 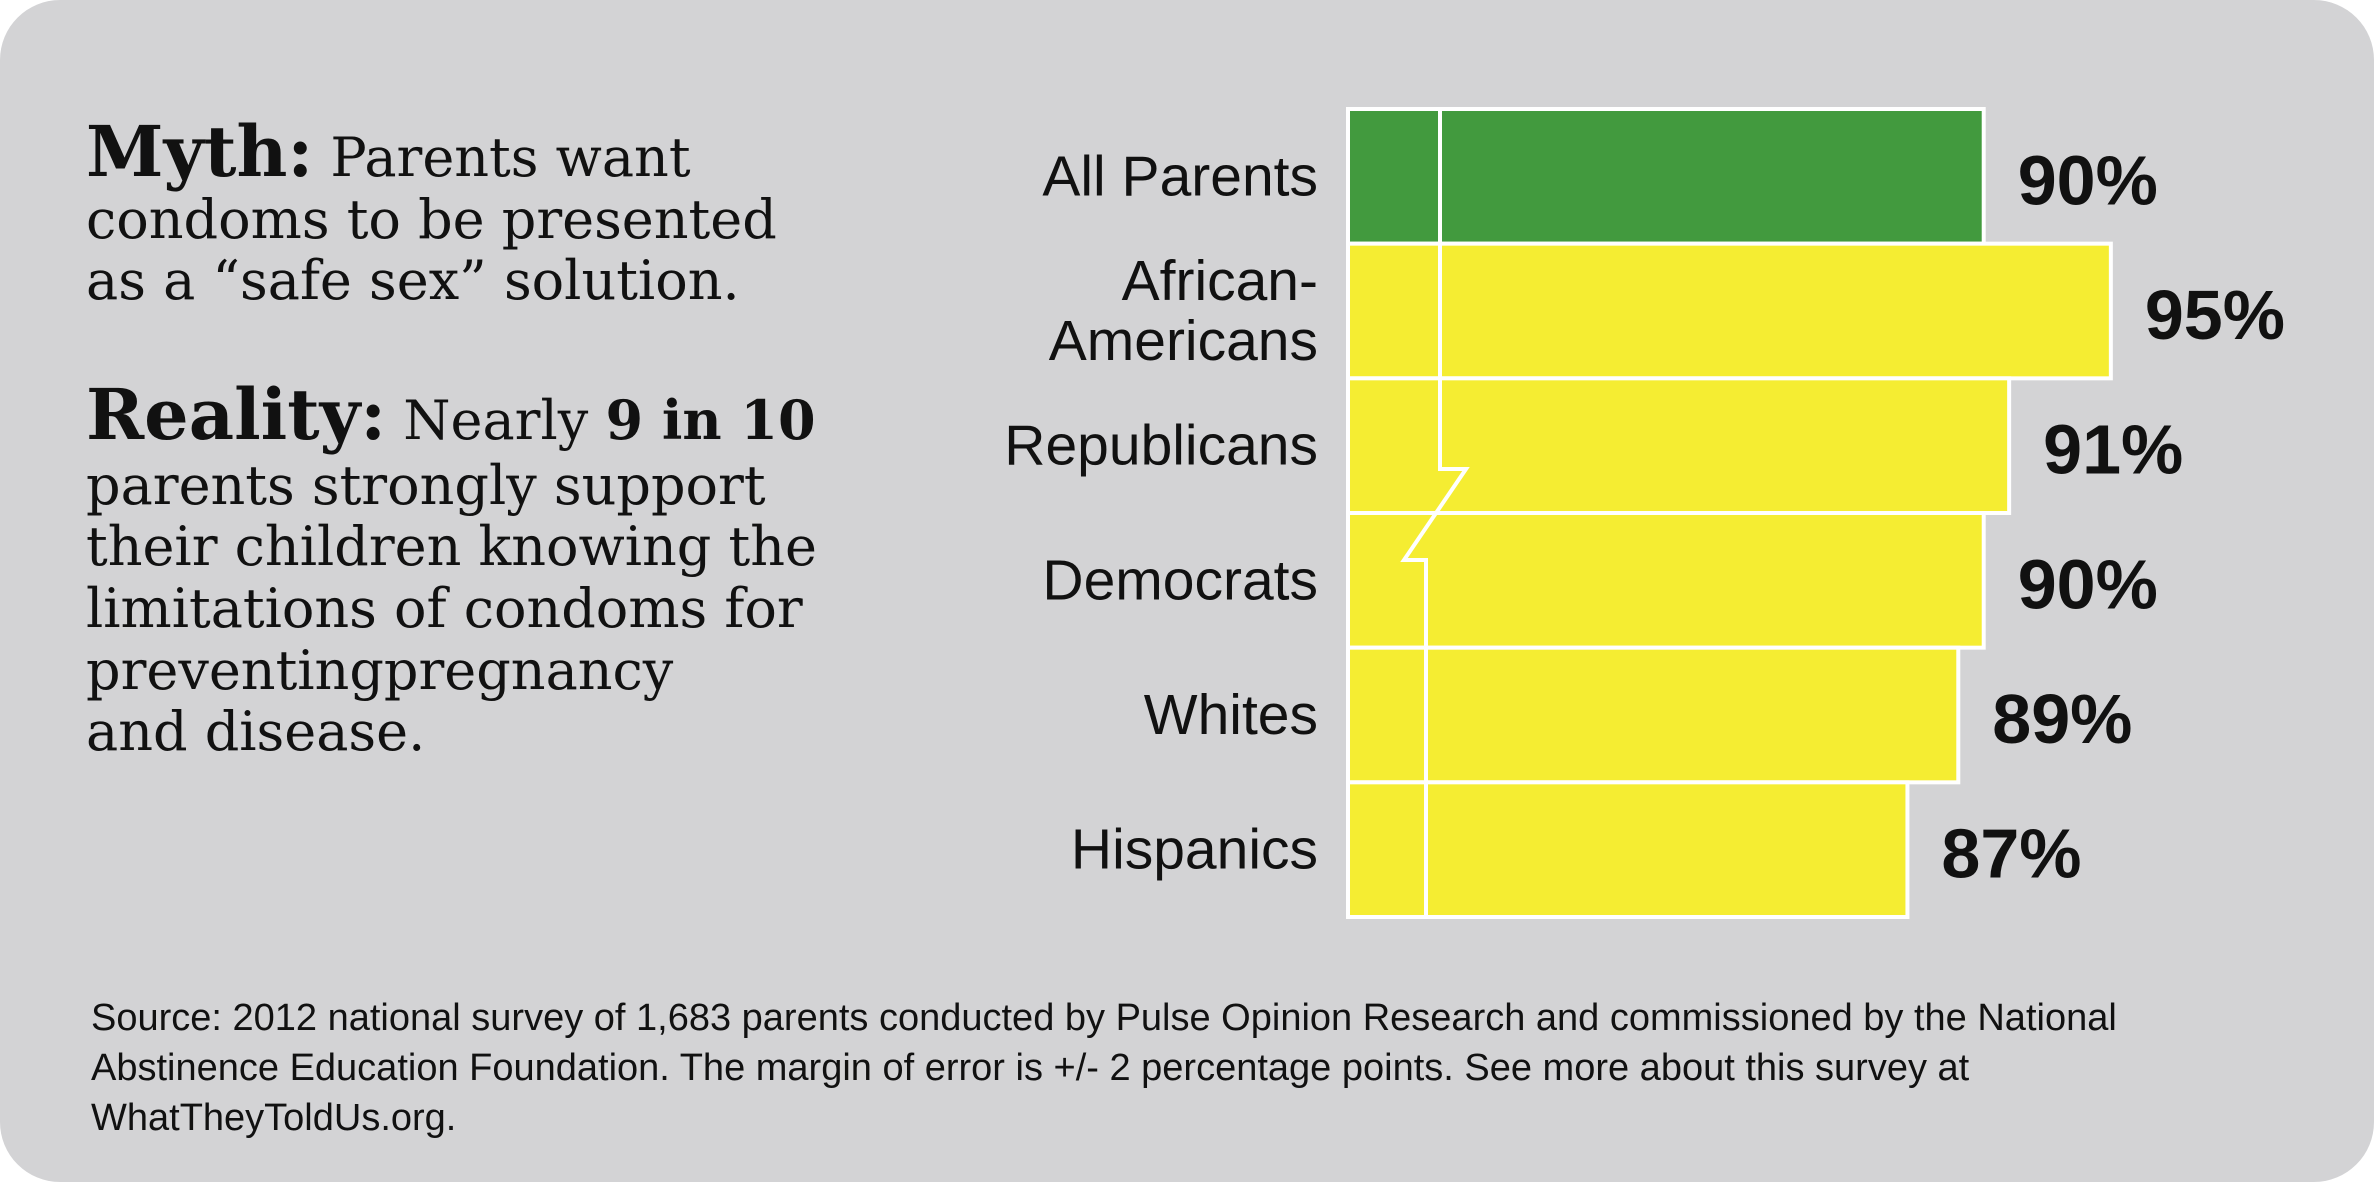 What do you see at coordinates (1180, 580) in the screenshot?
I see `category-label: Democrats` at bounding box center [1180, 580].